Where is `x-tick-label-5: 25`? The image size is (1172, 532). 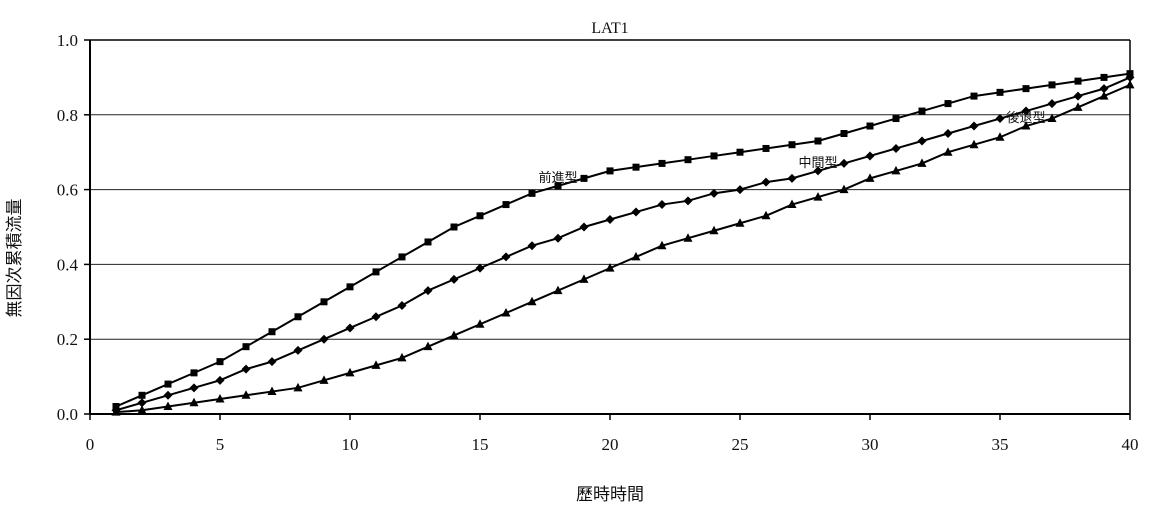
x-tick-label-5: 25 is located at coordinates (740, 444).